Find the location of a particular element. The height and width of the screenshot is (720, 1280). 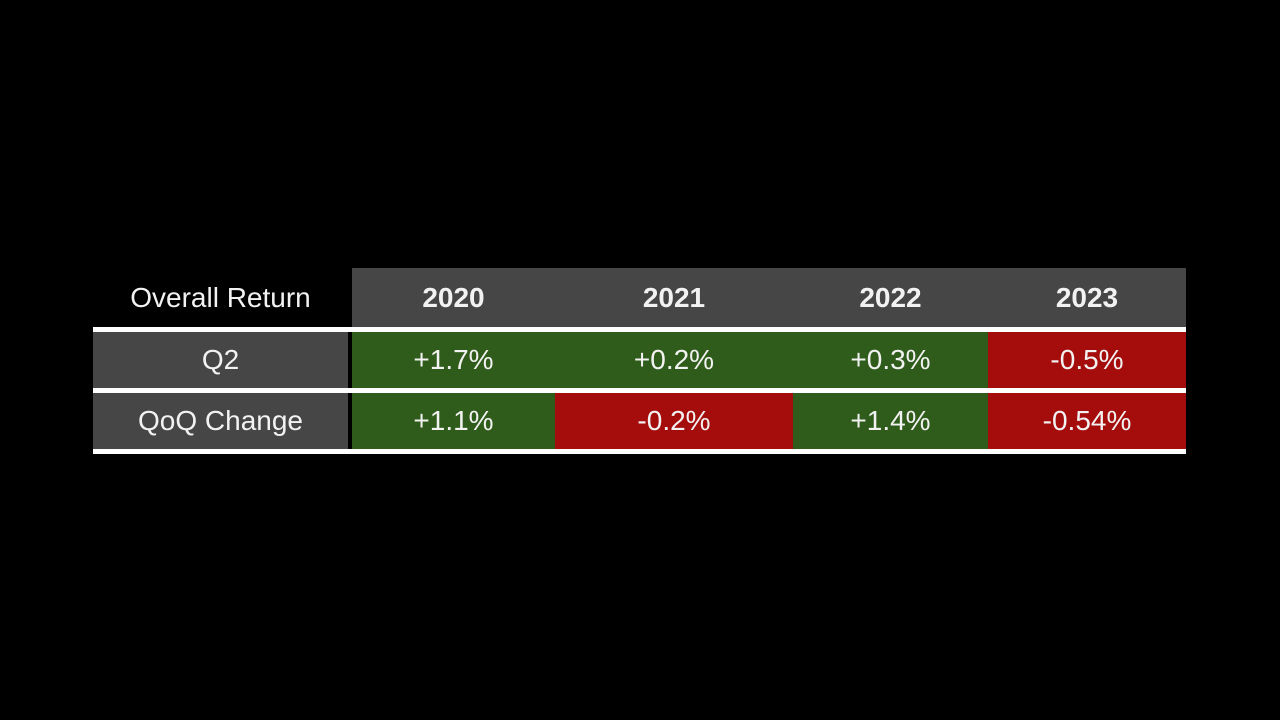

table-title: Overall Return is located at coordinates (220, 297).